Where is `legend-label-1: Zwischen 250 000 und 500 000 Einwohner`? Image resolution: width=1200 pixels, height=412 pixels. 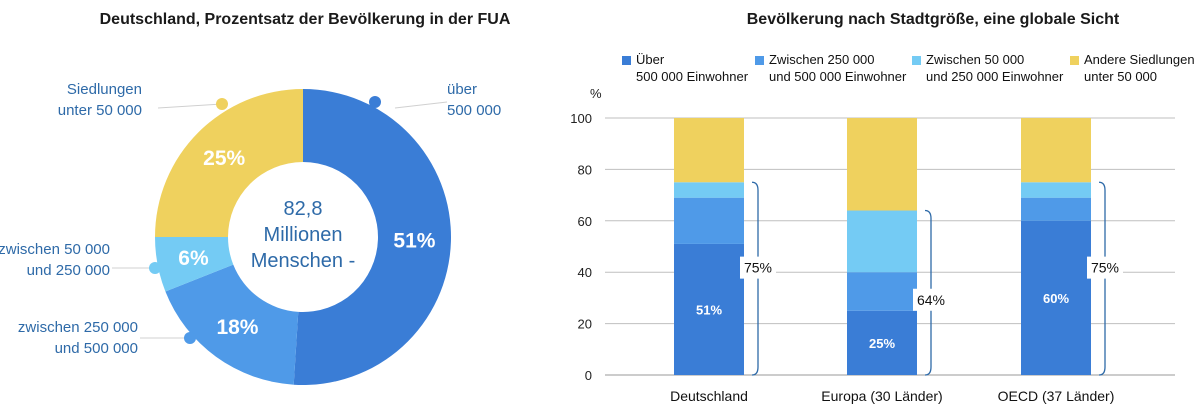
legend-label-1: Zwischen 250 000 und 500 000 Einwohner is located at coordinates (838, 68).